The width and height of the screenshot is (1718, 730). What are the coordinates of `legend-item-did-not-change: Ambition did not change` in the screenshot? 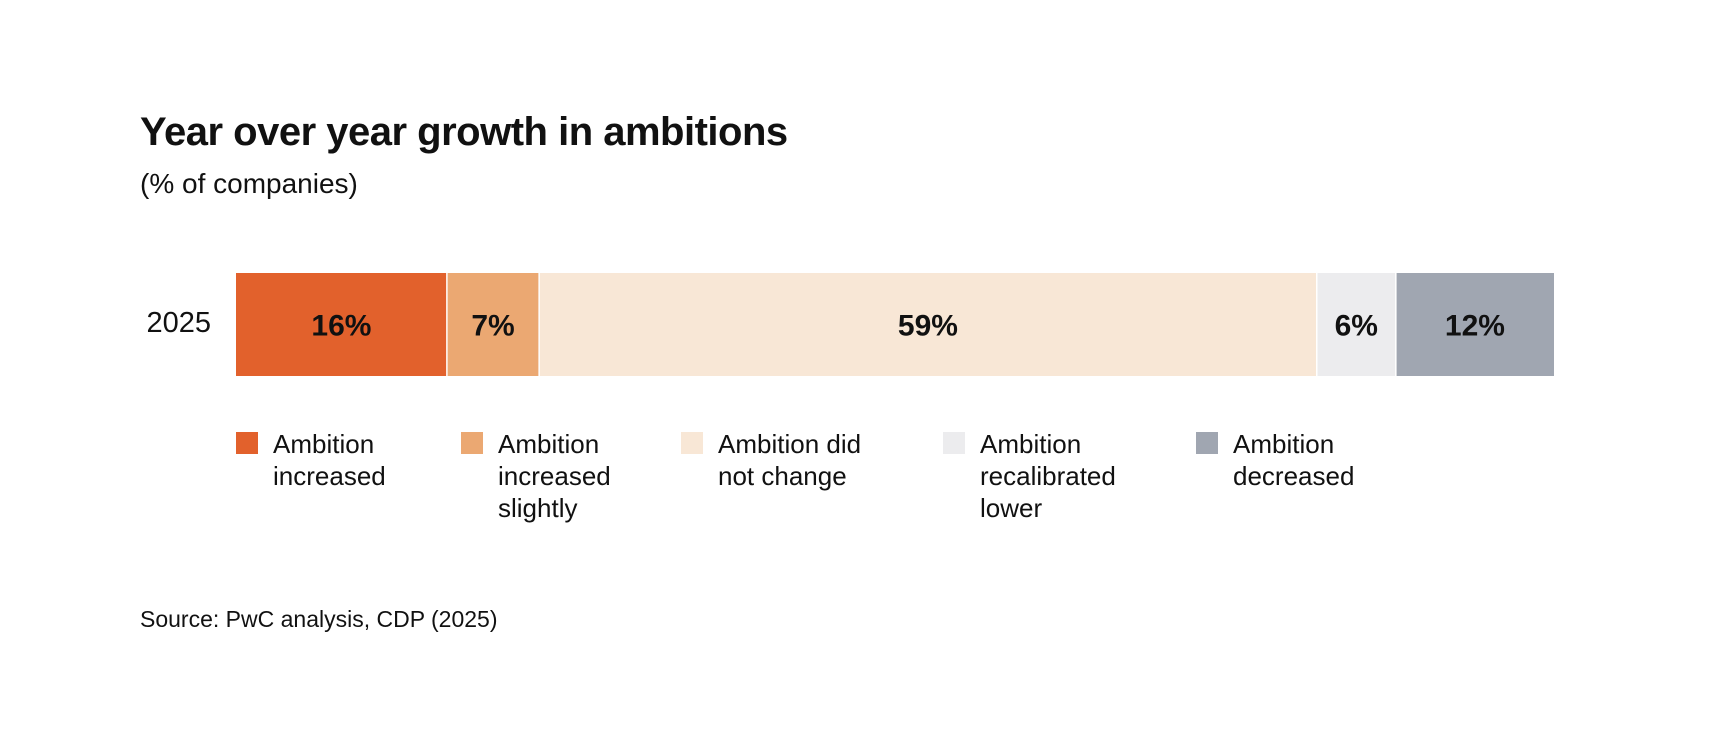 It's located at (787, 460).